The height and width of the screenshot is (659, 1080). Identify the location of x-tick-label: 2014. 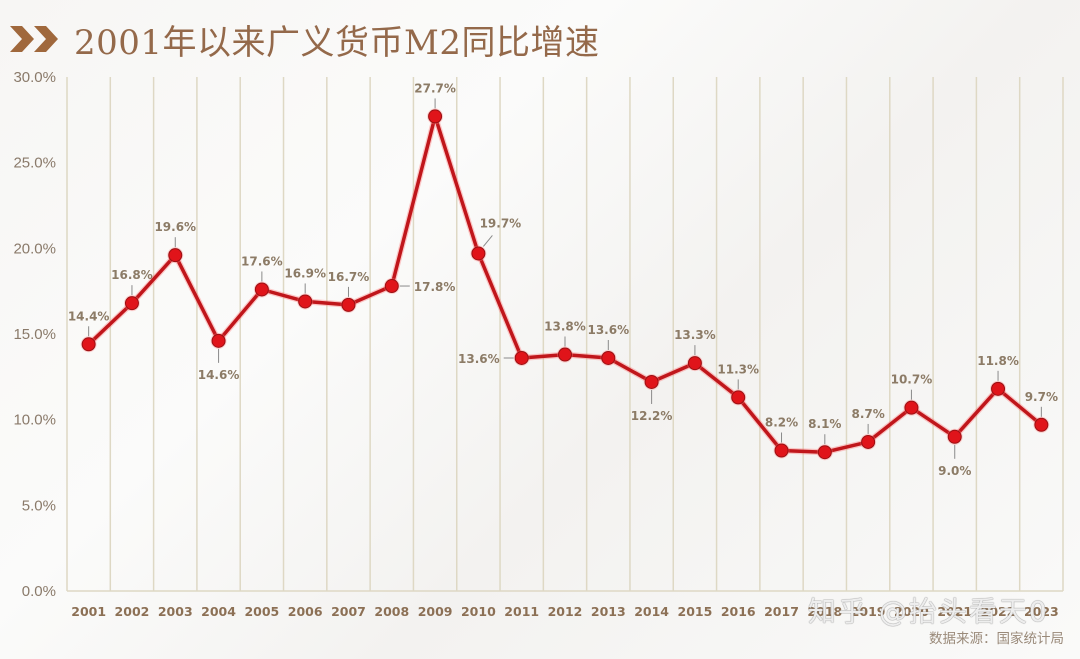
(651, 611).